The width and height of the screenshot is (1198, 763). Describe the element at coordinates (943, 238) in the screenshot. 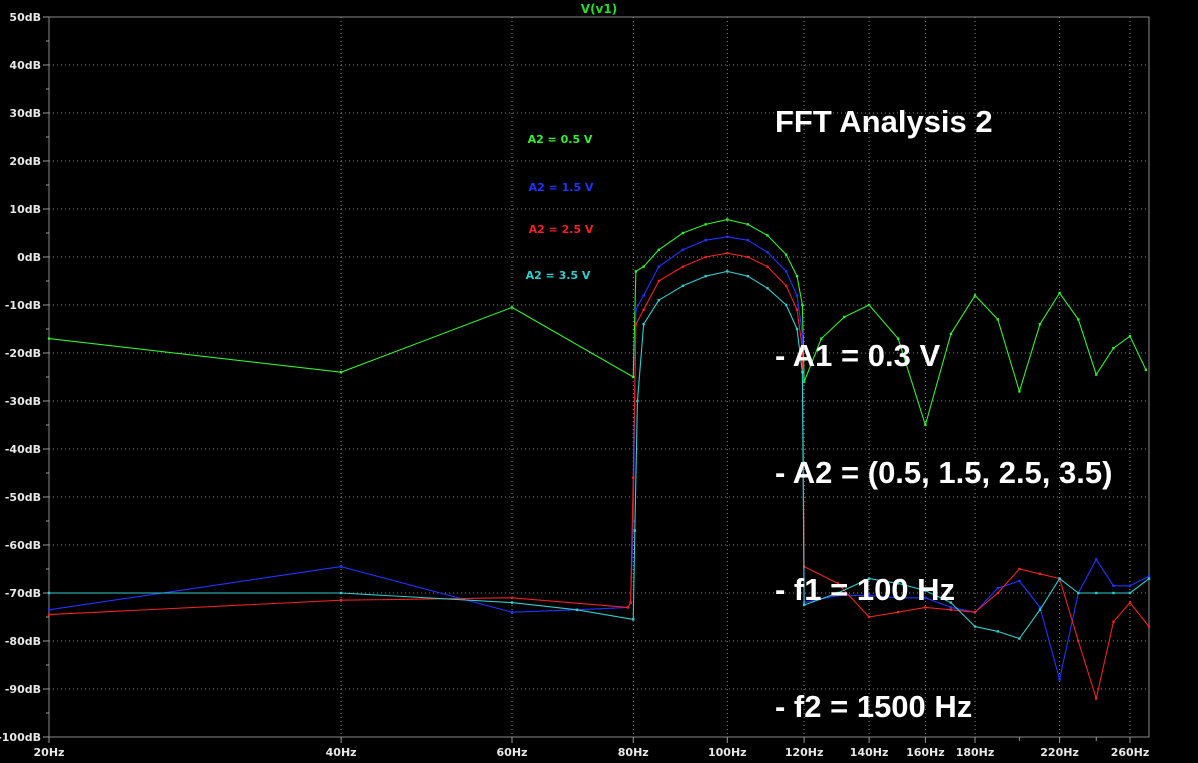

I see `annotation-spacer` at that location.